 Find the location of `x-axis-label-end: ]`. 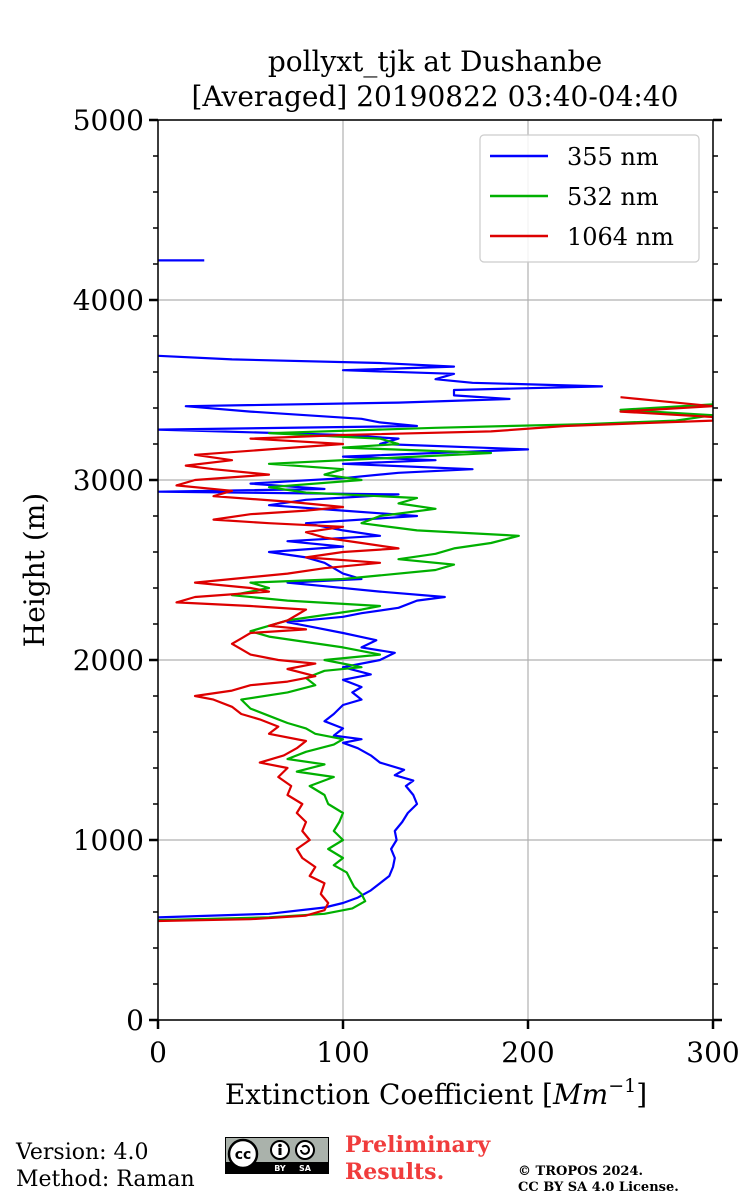

x-axis-label-end: ] is located at coordinates (641, 1094).